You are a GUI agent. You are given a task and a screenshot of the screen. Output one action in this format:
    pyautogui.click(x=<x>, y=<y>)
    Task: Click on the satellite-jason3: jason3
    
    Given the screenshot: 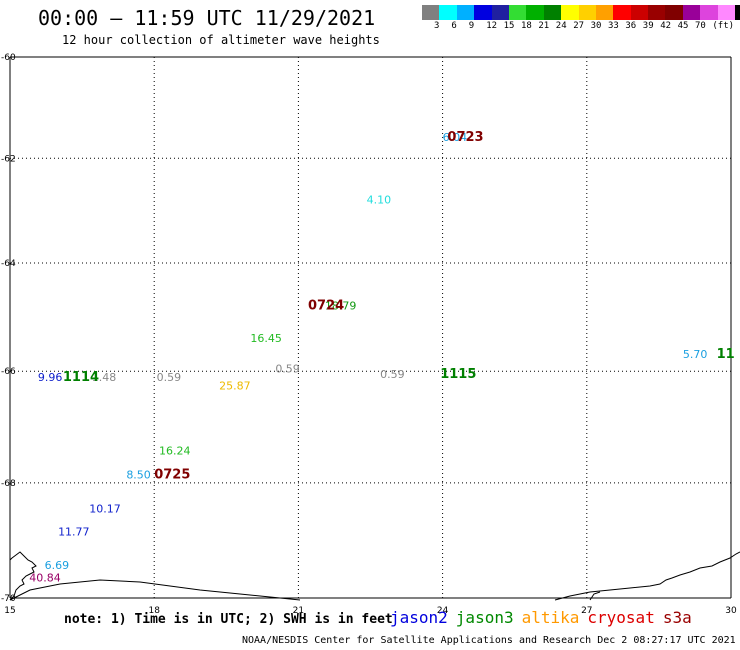 What is the action you would take?
    pyautogui.click(x=484, y=617)
    